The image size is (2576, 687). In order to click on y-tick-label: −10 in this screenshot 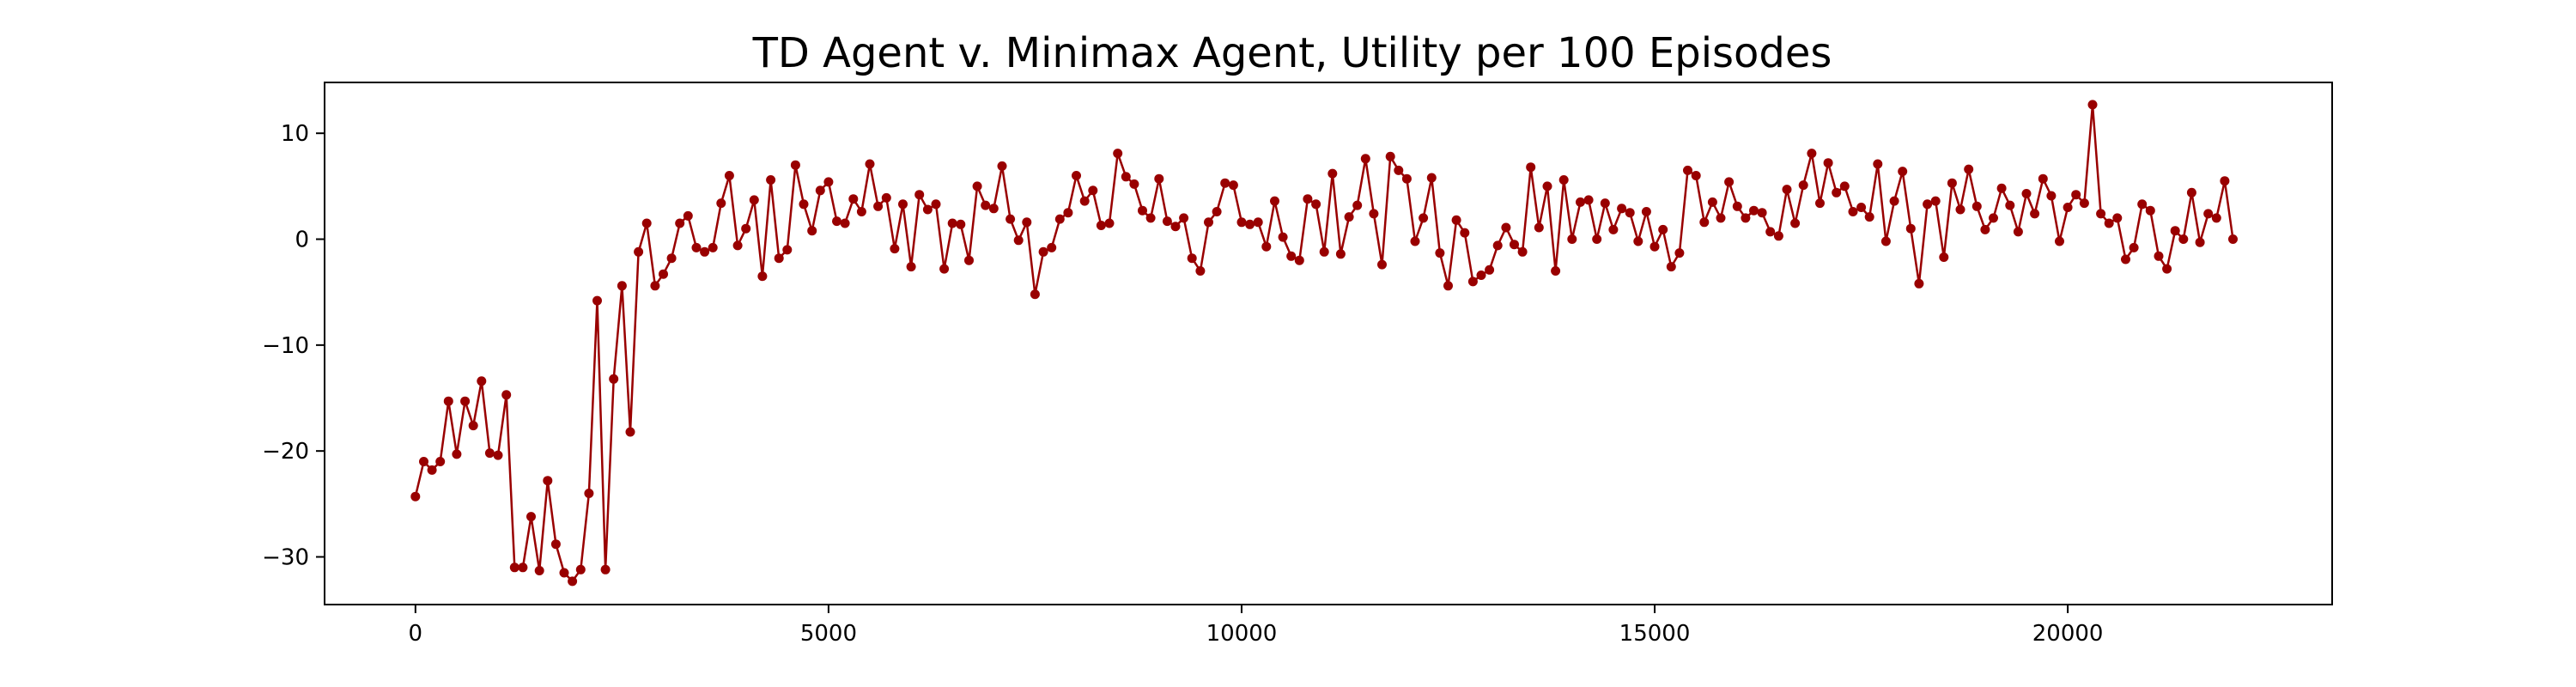, I will do `click(285, 346)`.